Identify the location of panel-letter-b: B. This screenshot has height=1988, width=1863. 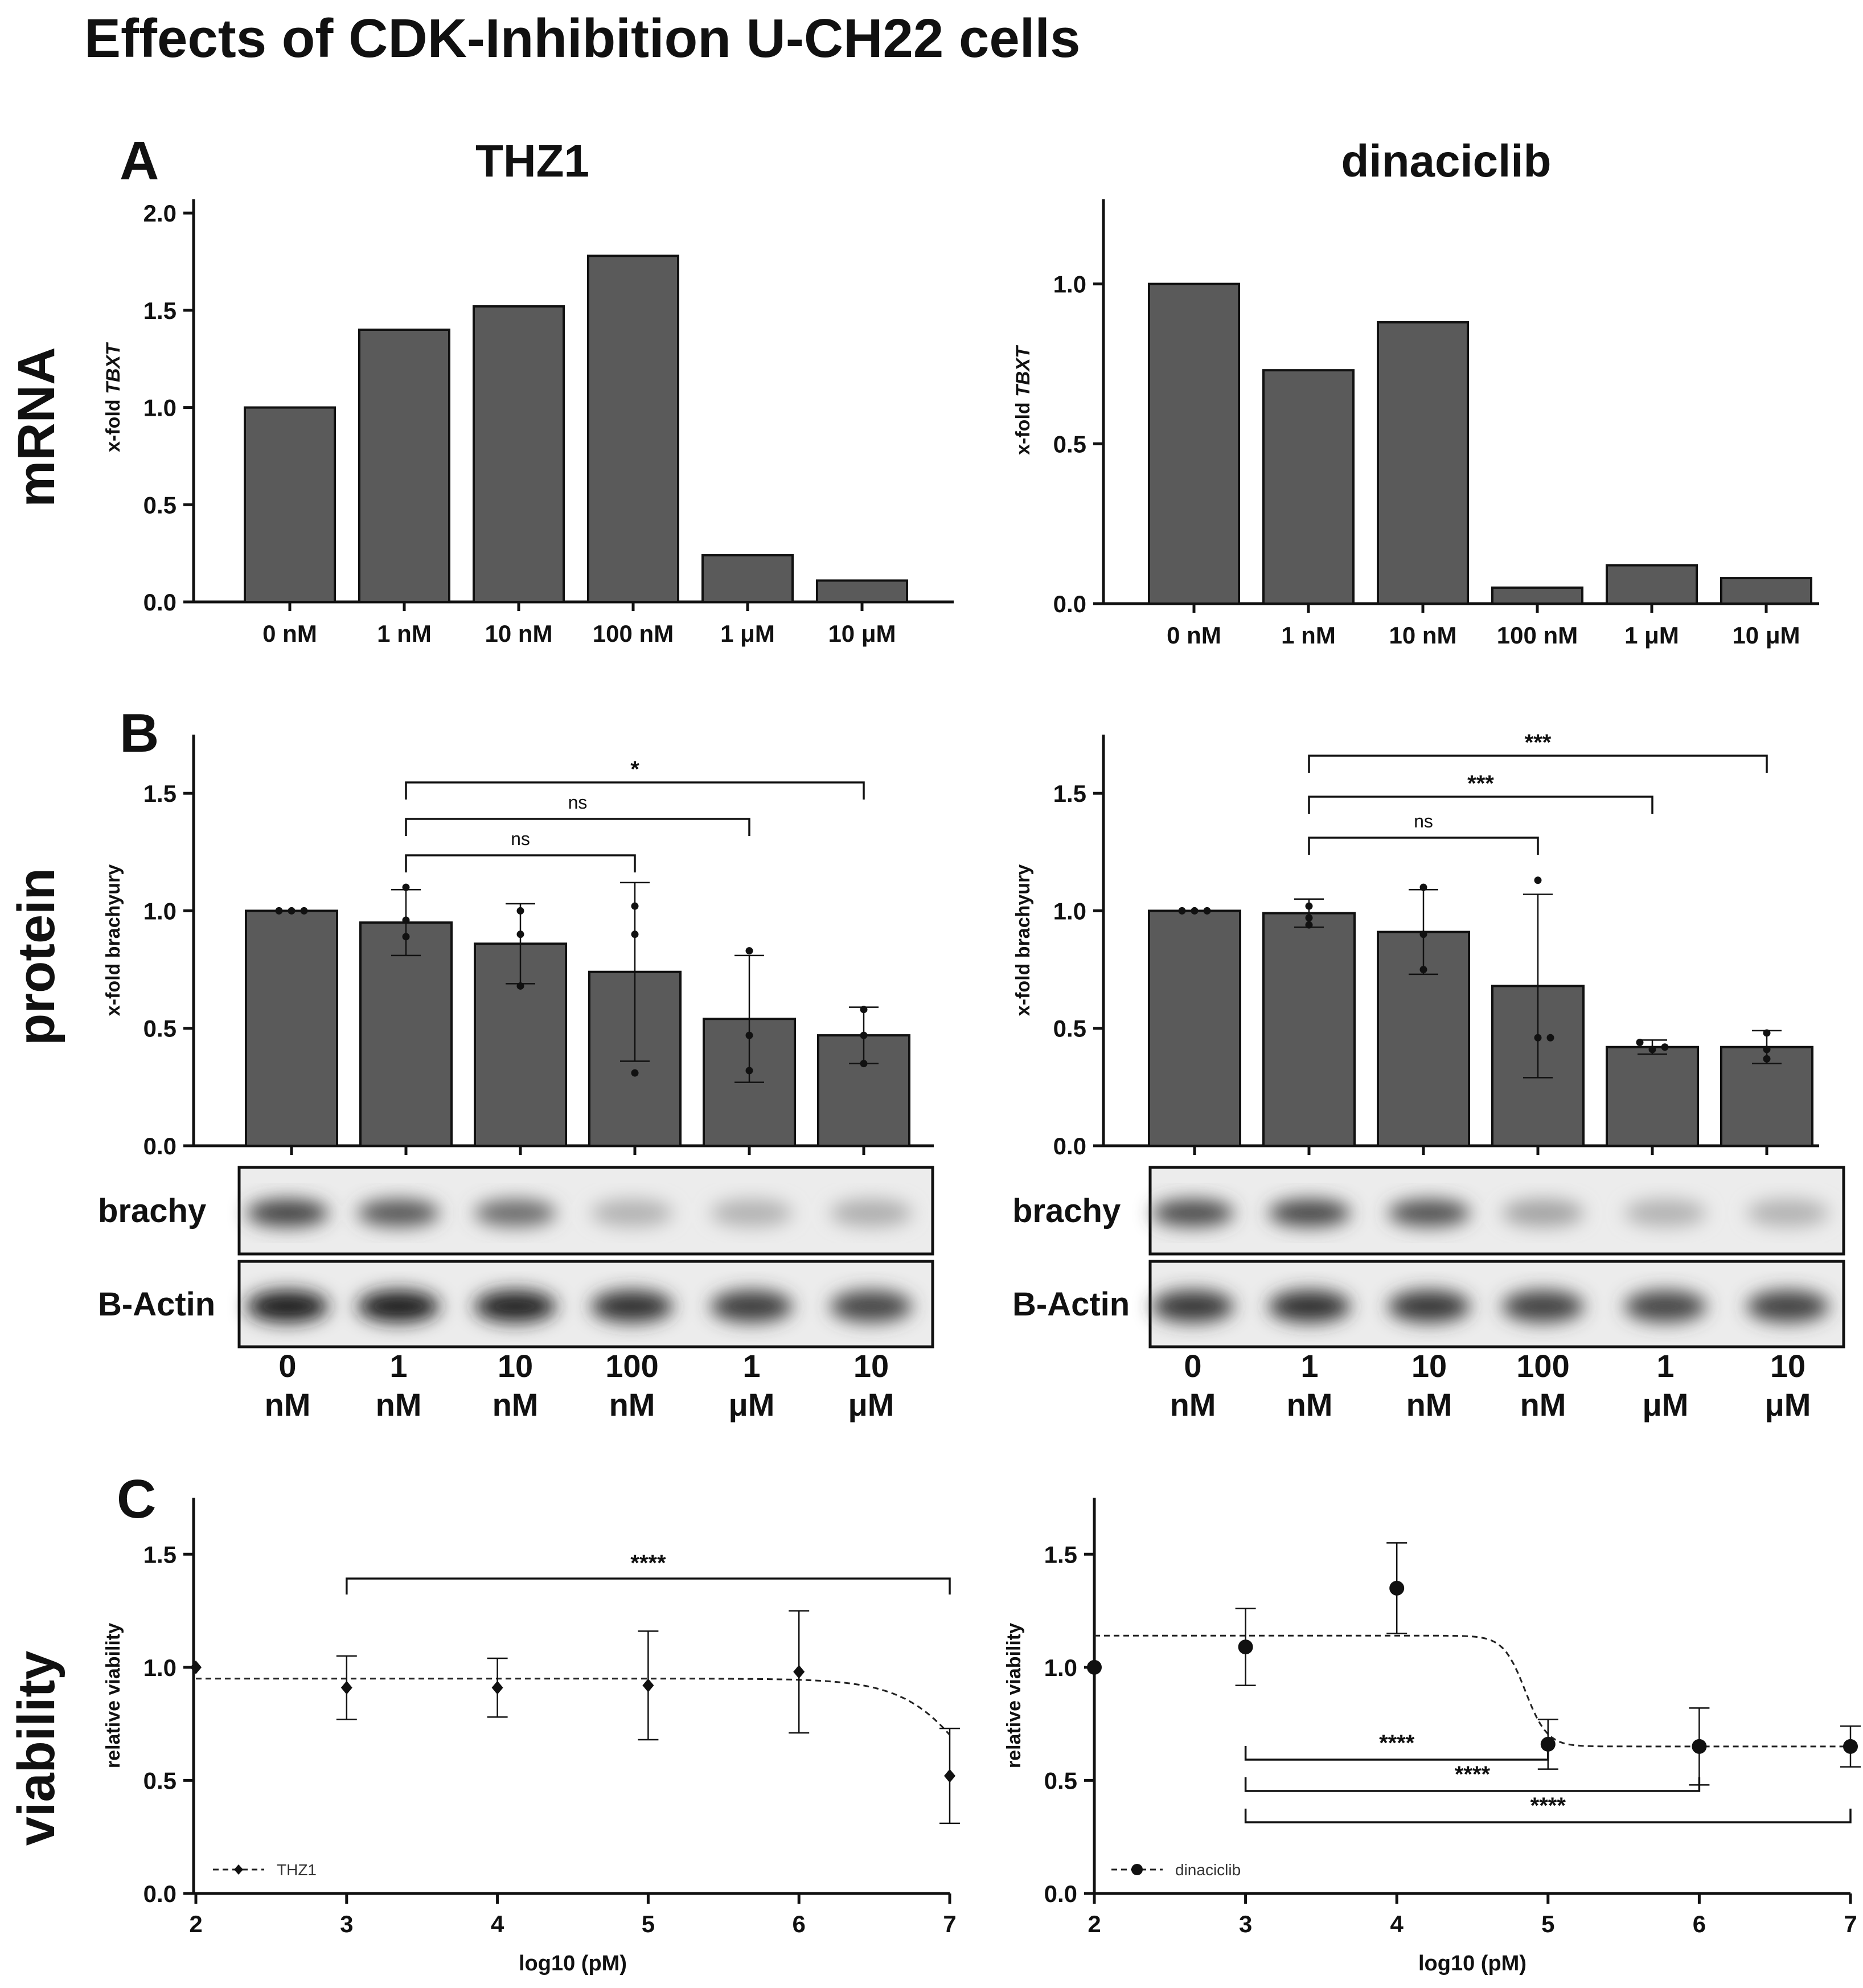
(139, 733).